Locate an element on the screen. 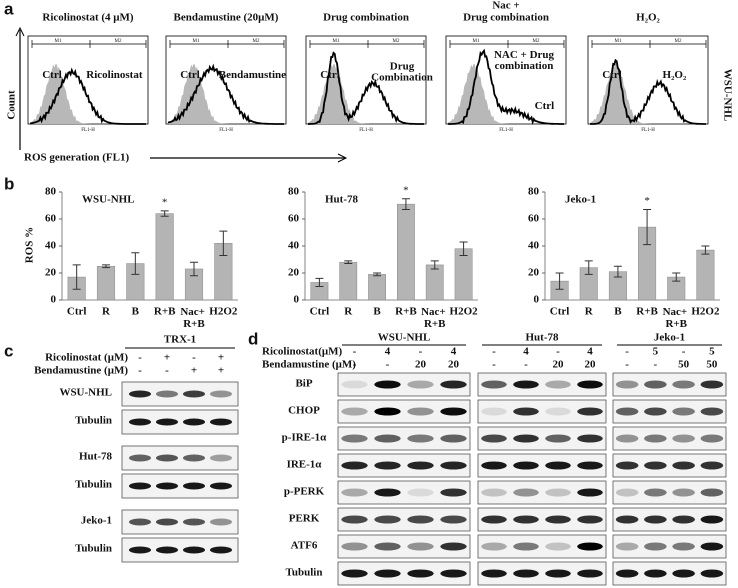 The width and height of the screenshot is (738, 588). panel-label: a is located at coordinates (9, 9).